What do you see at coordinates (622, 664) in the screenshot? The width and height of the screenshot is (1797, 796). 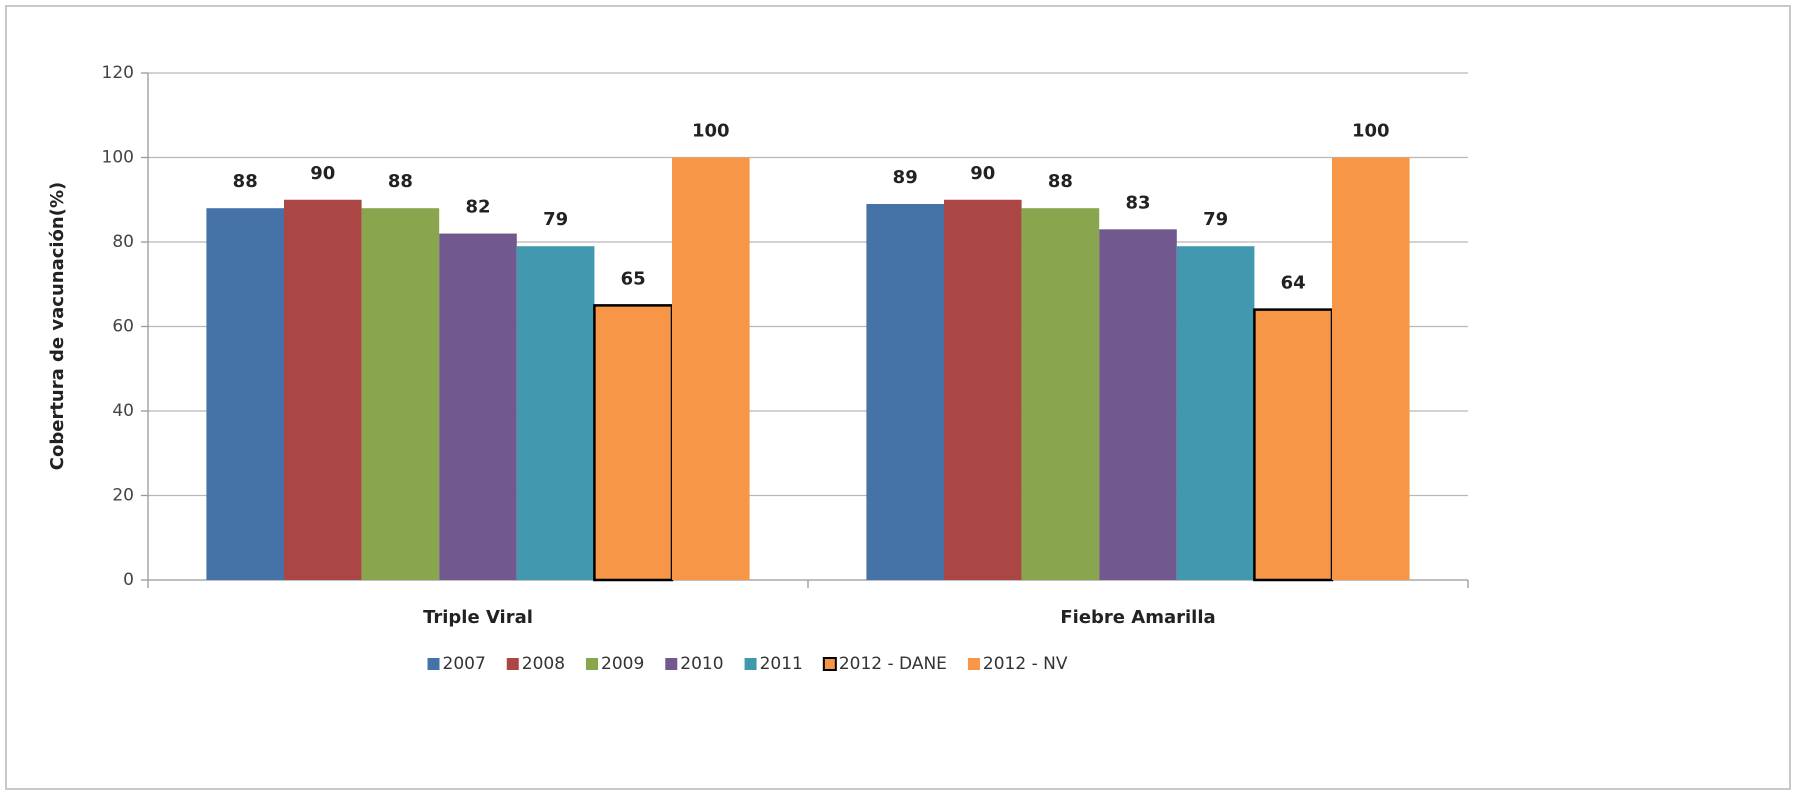 I see `legend-label: 2009` at bounding box center [622, 664].